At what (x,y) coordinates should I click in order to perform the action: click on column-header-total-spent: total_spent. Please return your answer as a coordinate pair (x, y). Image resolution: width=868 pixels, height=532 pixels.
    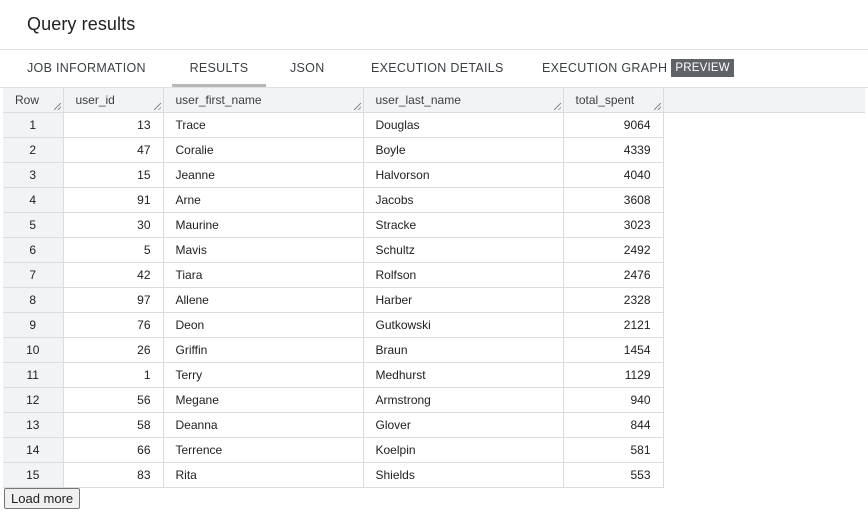
    Looking at the image, I should click on (613, 100).